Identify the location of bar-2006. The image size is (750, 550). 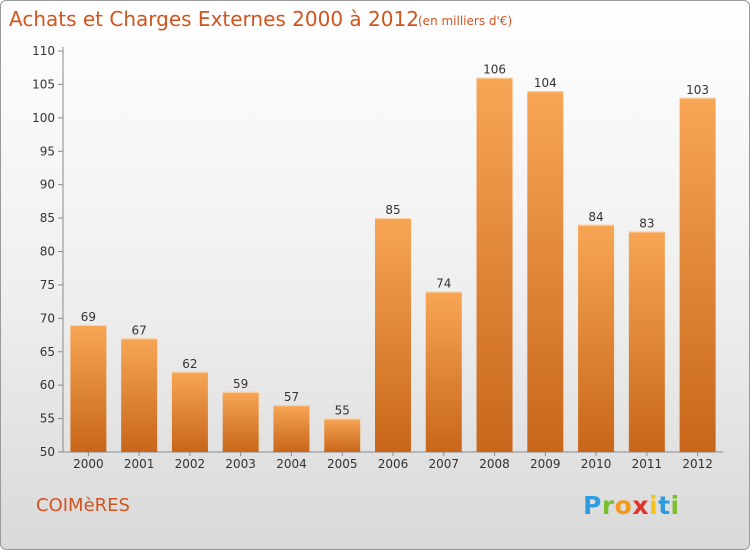
(393, 335).